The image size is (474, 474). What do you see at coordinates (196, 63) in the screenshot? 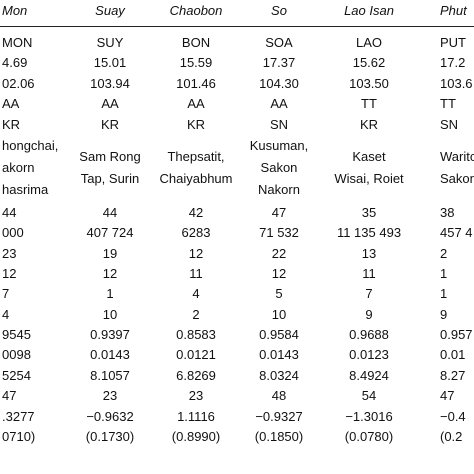
I see `table-cell: 15.59` at bounding box center [196, 63].